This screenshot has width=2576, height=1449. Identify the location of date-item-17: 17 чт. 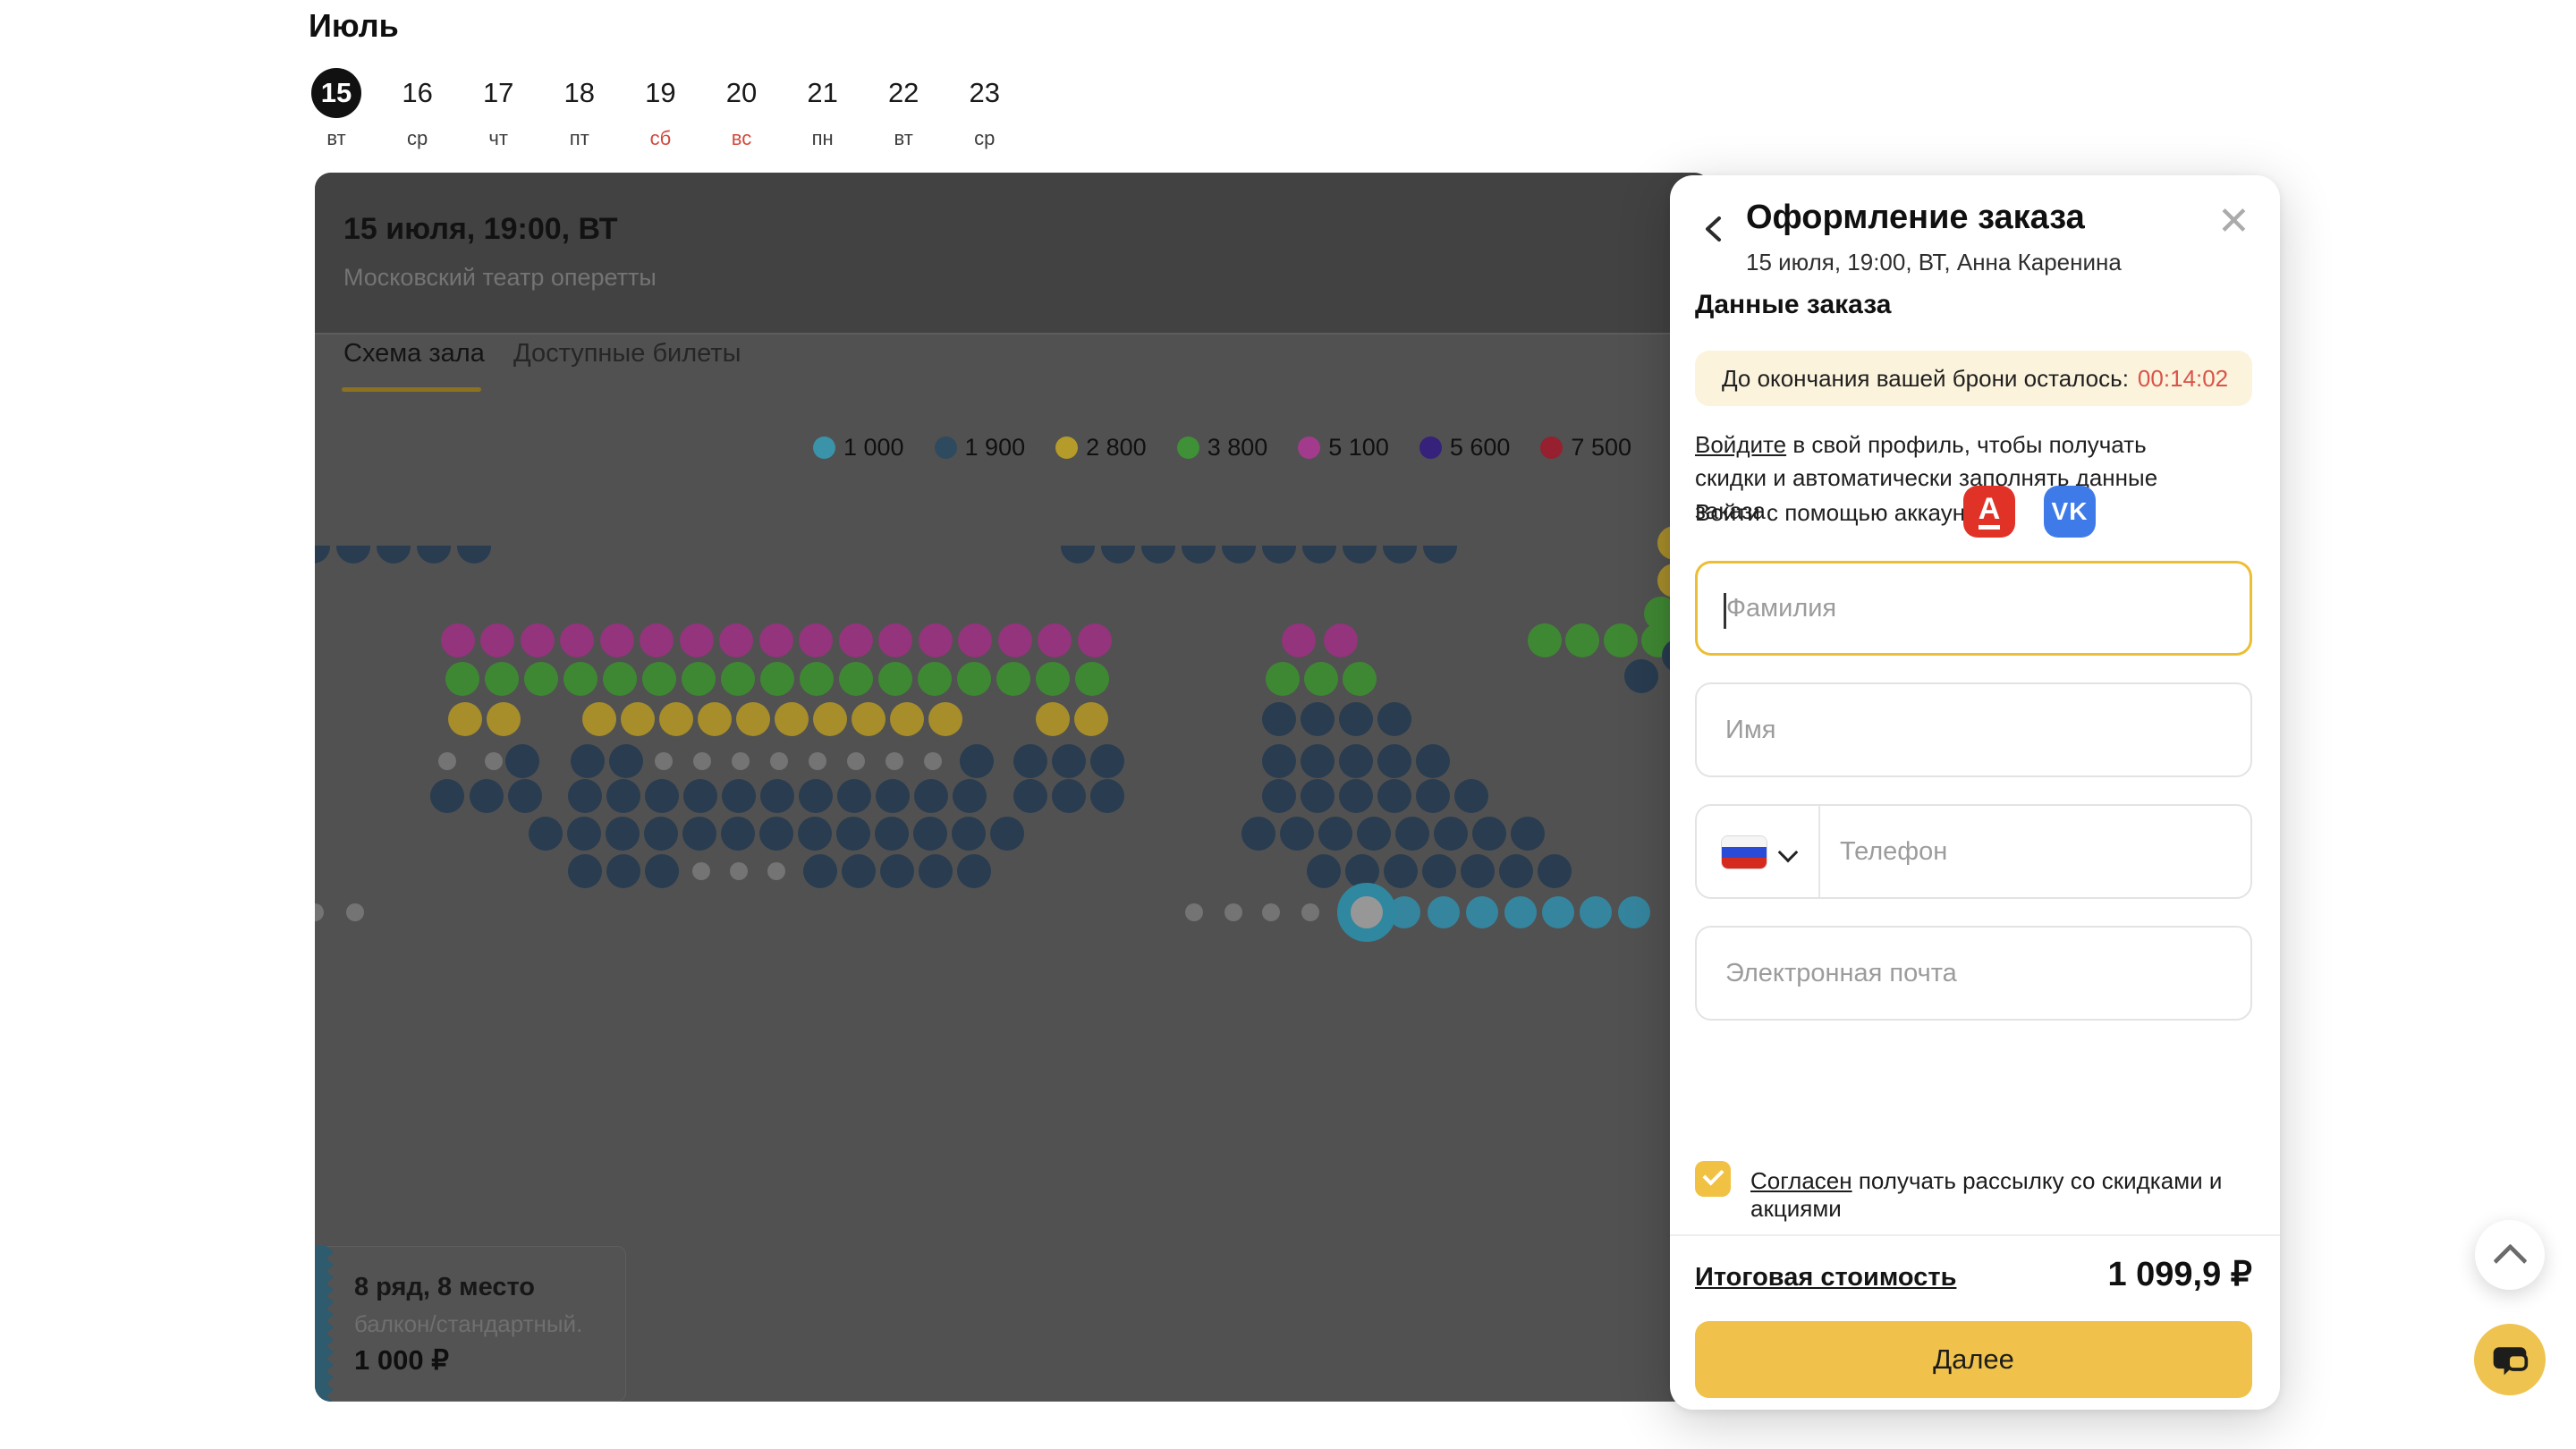
(498, 109).